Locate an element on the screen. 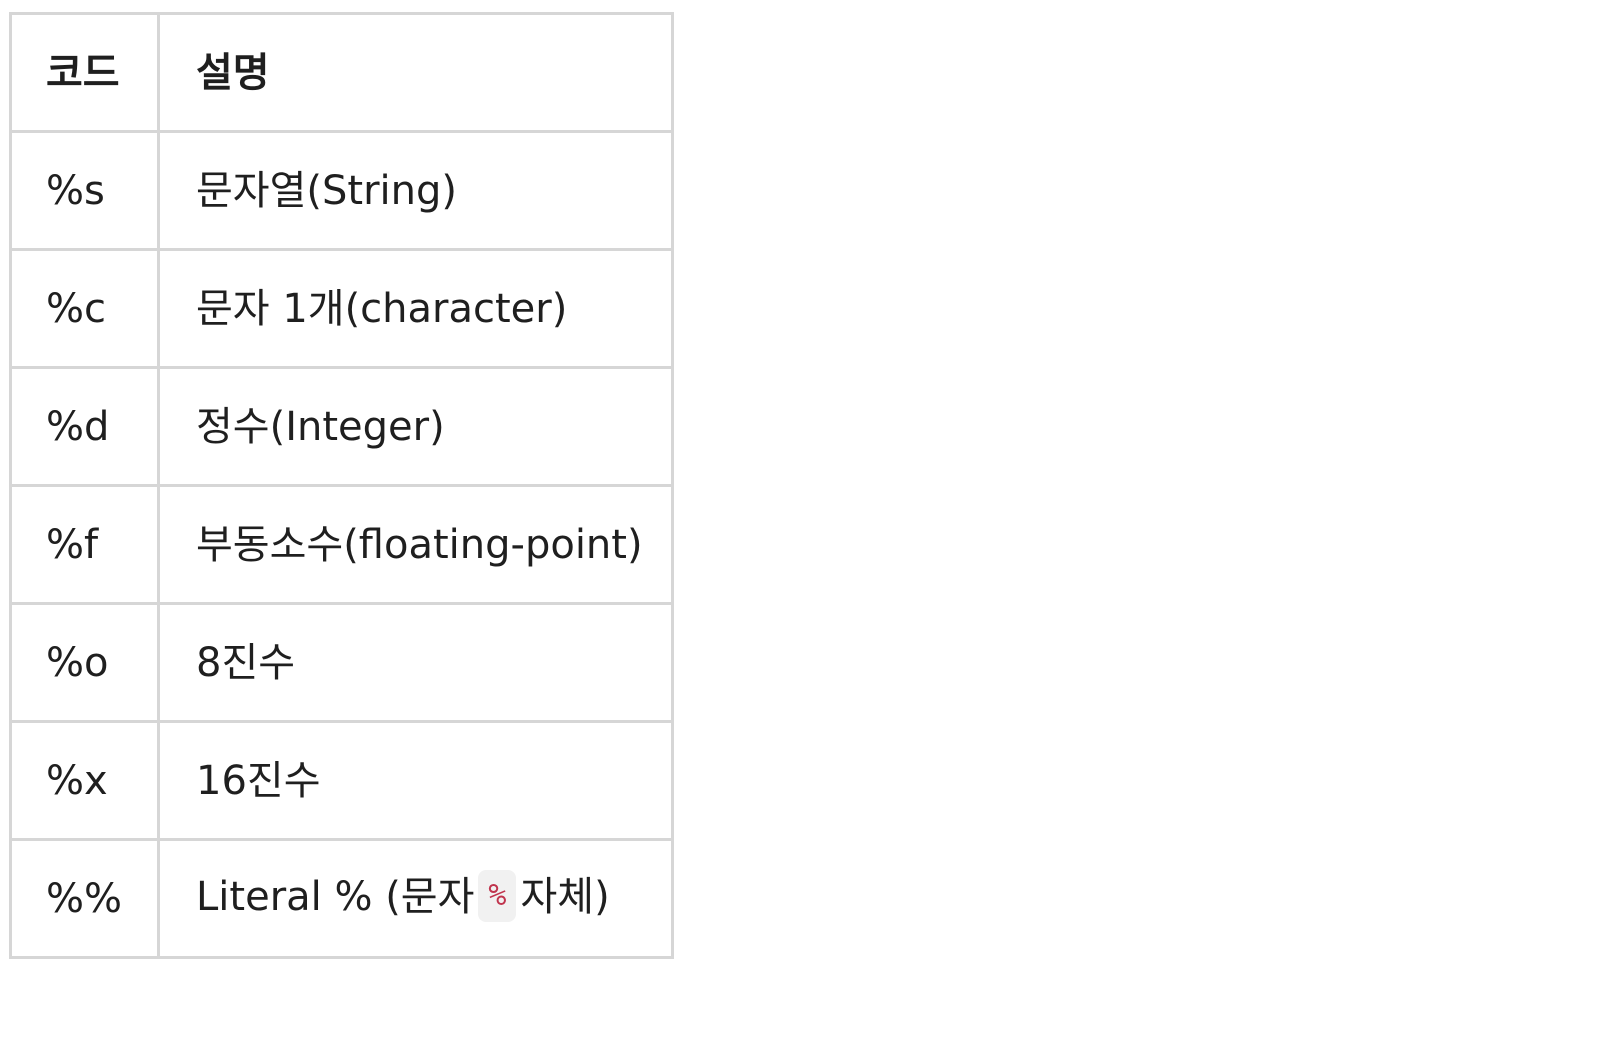 The height and width of the screenshot is (1042, 1604). table-row: %c 문자 1개(character) is located at coordinates (341, 308).